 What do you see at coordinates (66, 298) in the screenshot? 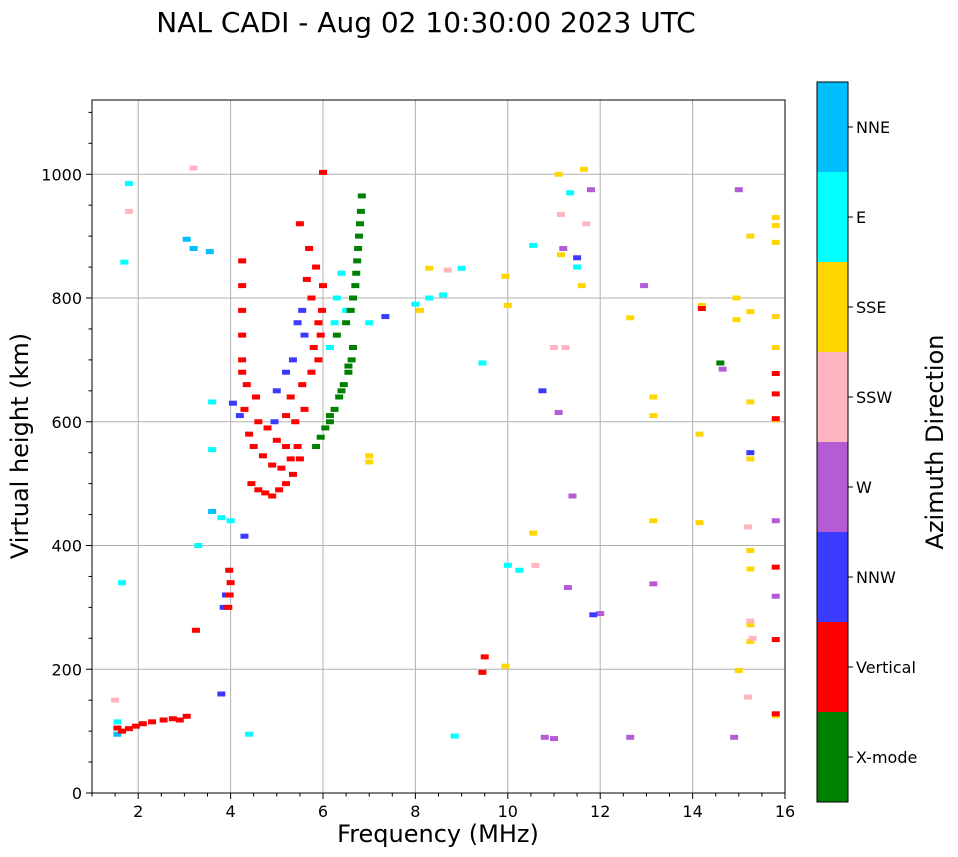
I see `y-tick-label: 800` at bounding box center [66, 298].